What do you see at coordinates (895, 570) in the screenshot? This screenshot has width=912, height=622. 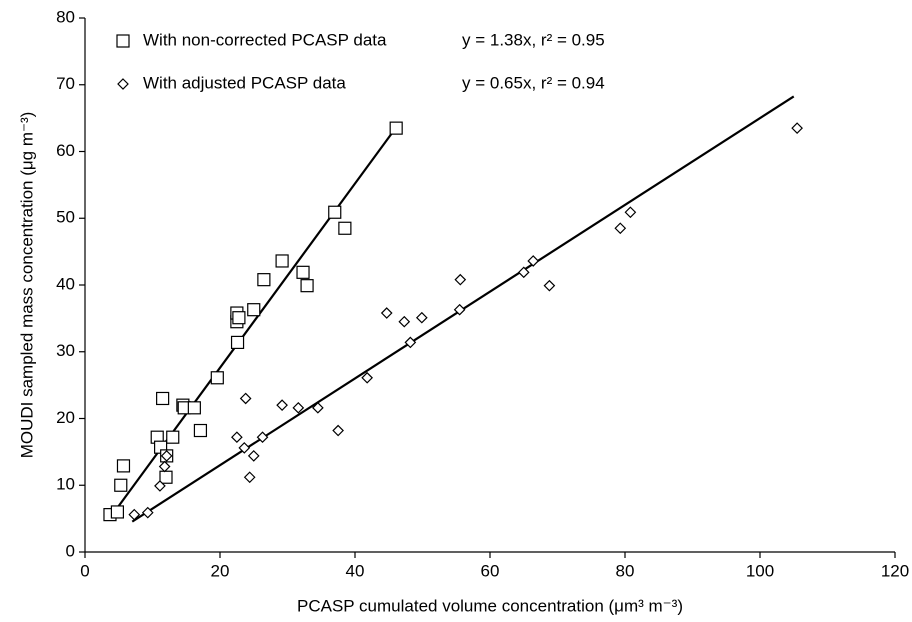 I see `x-tick-label: 120` at bounding box center [895, 570].